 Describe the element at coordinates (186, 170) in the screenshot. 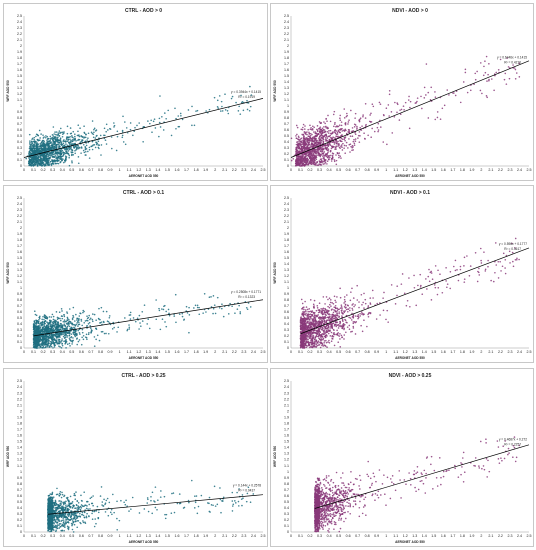

I see `x-tick-label: 1.7` at that location.